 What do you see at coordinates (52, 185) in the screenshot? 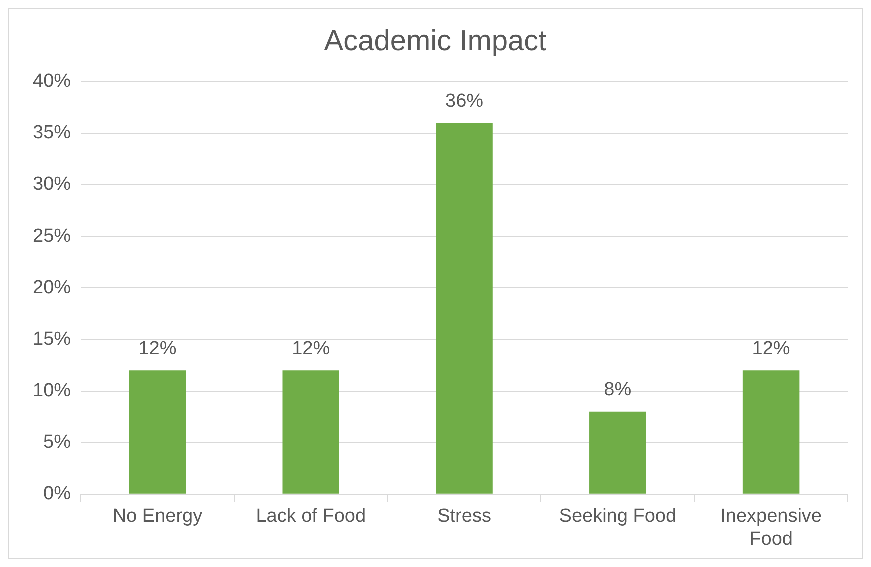
I see `y-tick-label: 30%` at bounding box center [52, 185].